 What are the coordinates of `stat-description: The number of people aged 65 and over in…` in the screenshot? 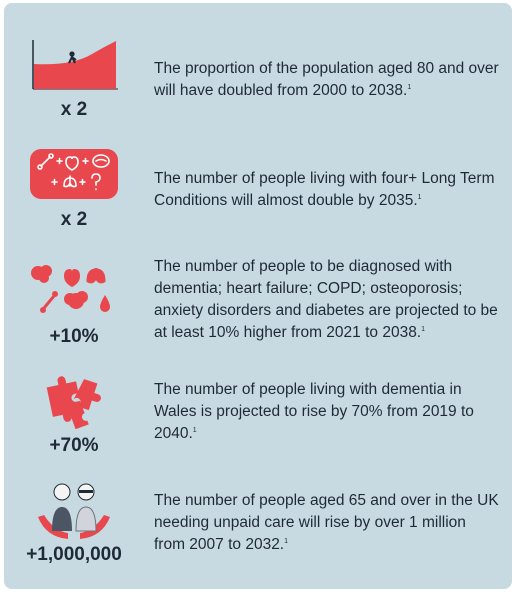 It's located at (326, 522).